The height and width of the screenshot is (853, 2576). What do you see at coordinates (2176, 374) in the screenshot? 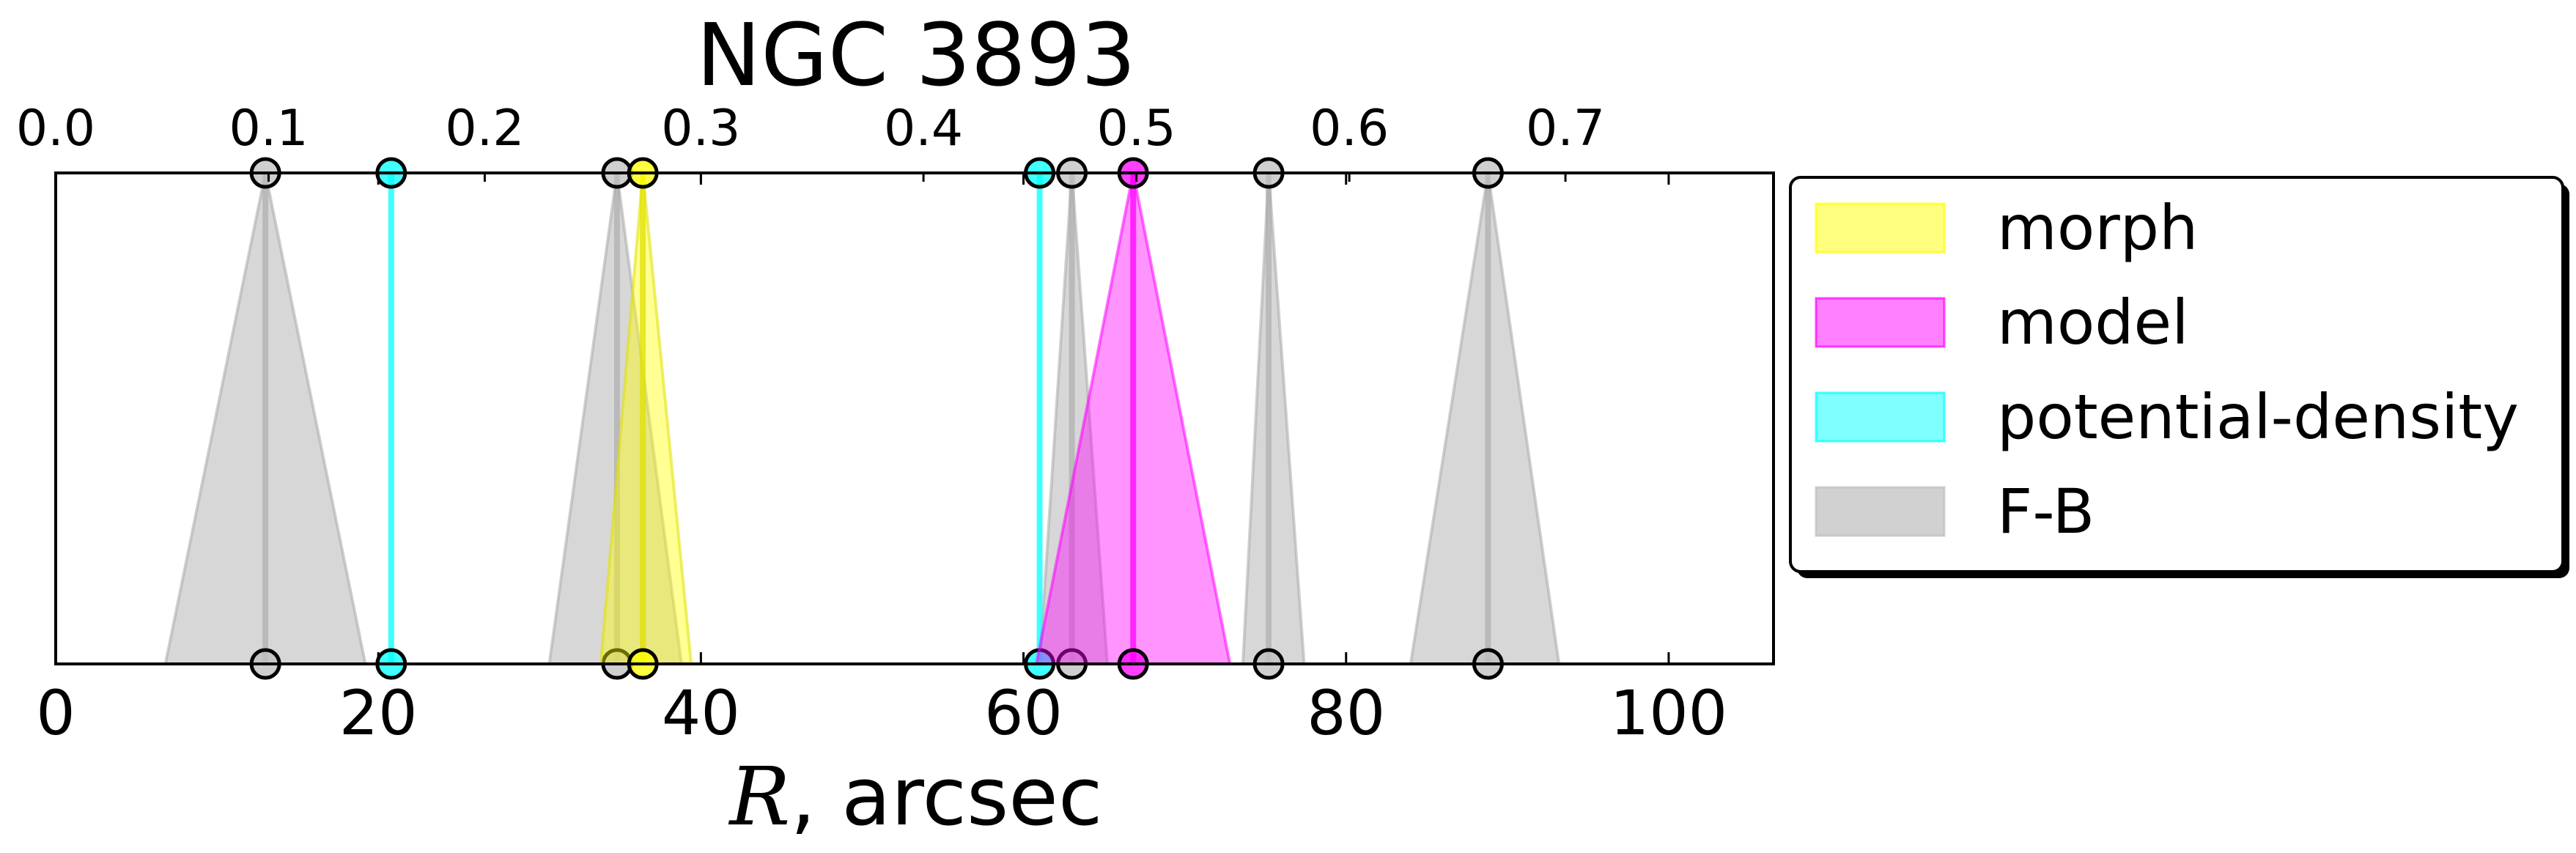
I see `legend-frame` at bounding box center [2176, 374].